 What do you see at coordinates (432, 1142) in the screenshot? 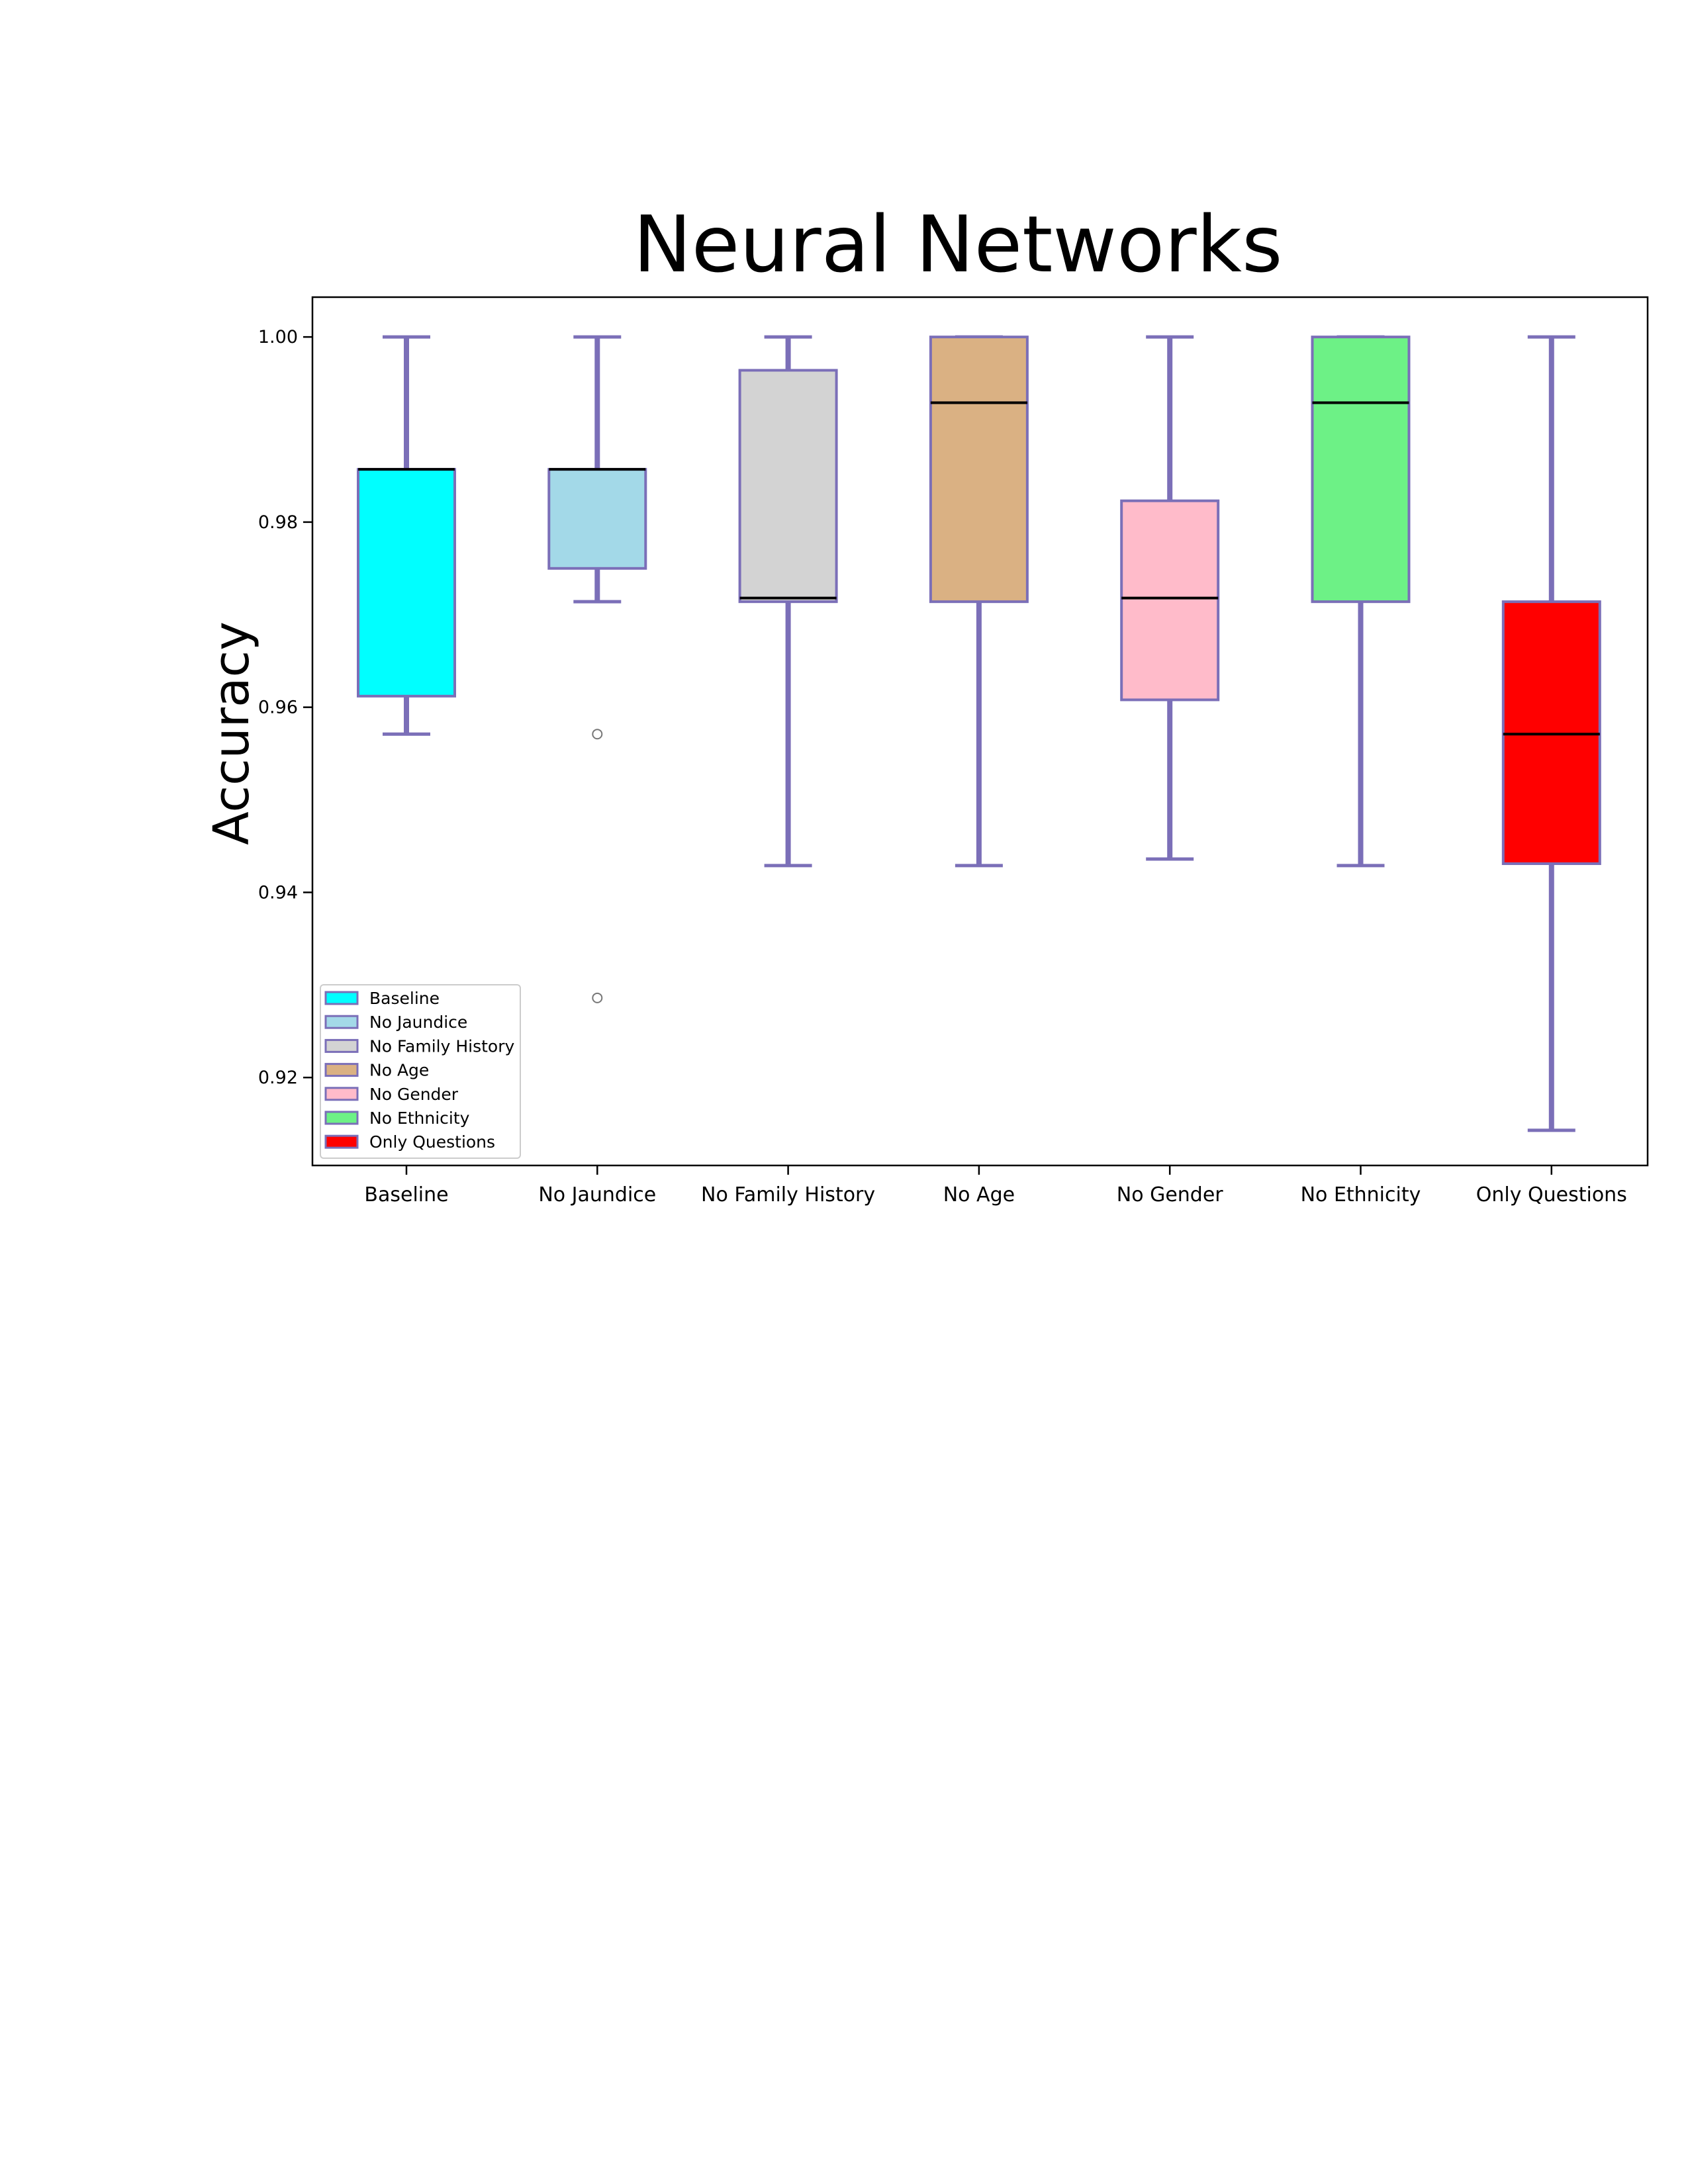
I see `legend-entry: Only Questions` at bounding box center [432, 1142].